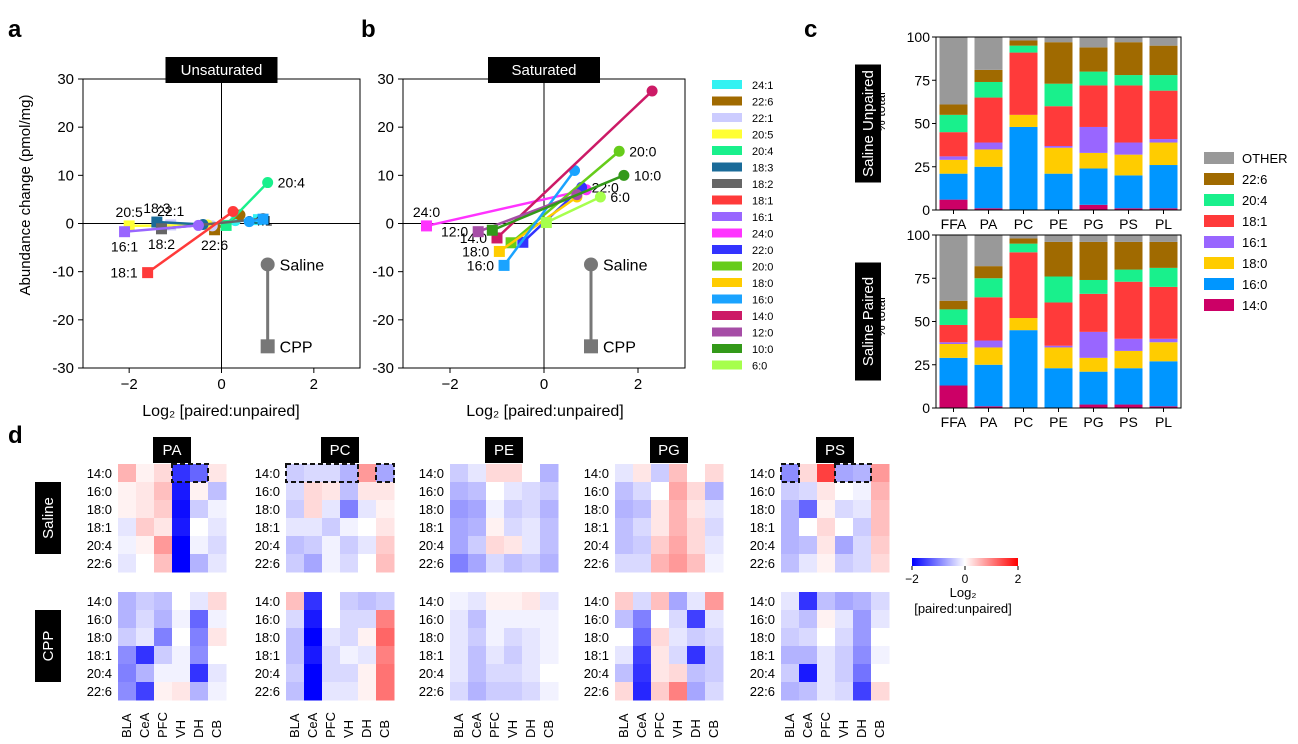 Image resolution: width=1298 pixels, height=744 pixels. What do you see at coordinates (221, 70) in the screenshot?
I see `chart-title-box` at bounding box center [221, 70].